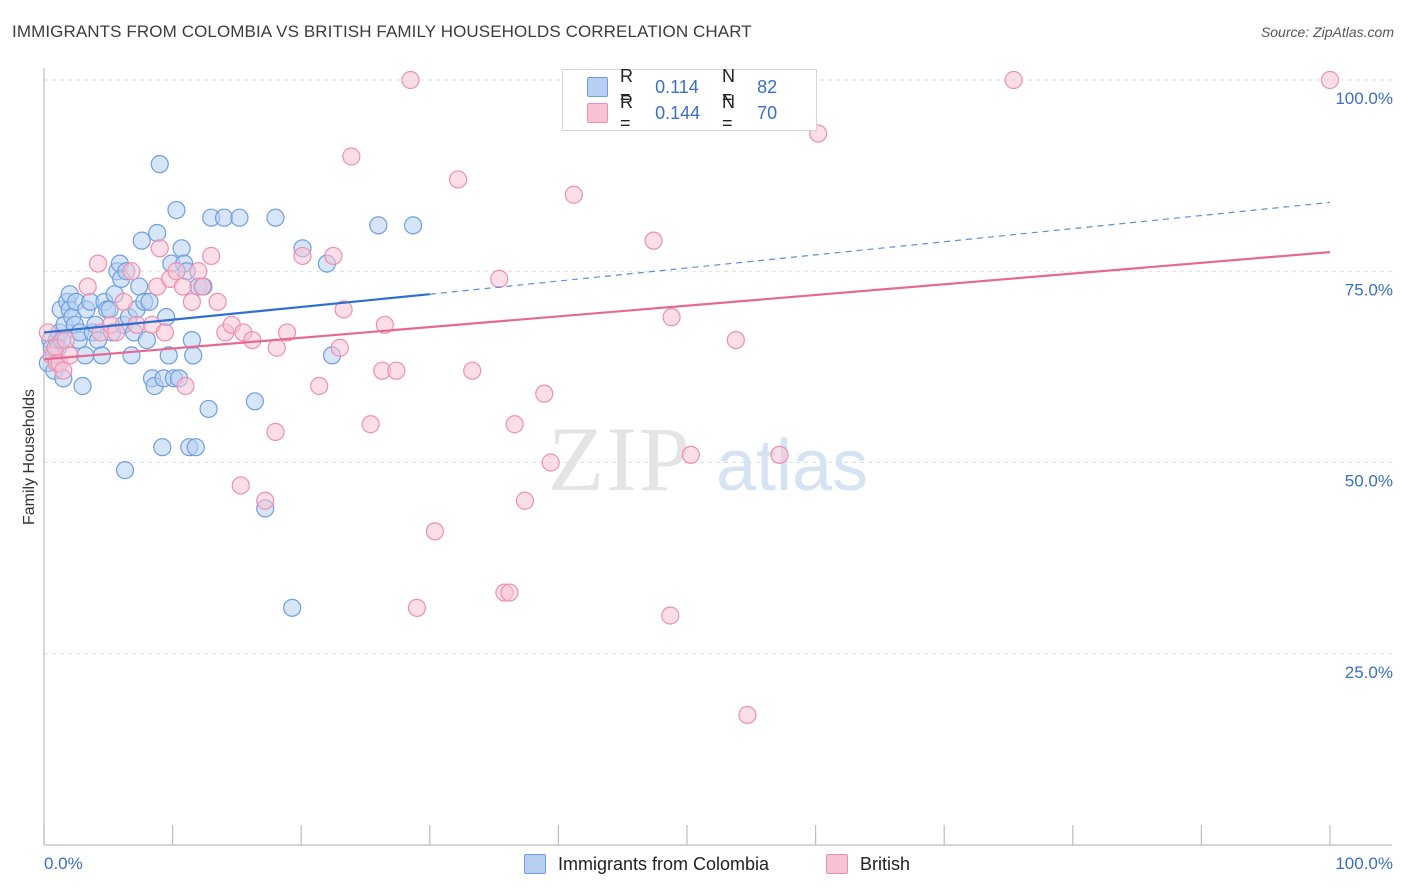 This screenshot has height=892, width=1406. What do you see at coordinates (677, 86) in the screenshot?
I see `legend-r-value: 0.114` at bounding box center [677, 86].